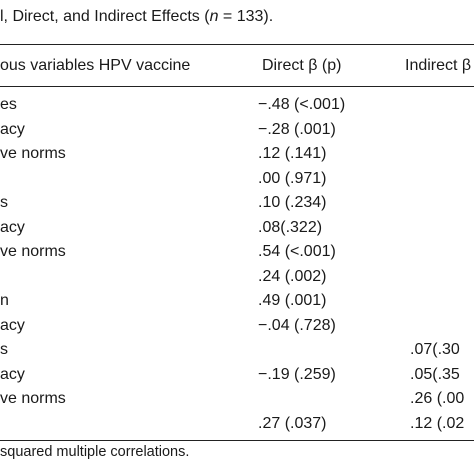 This screenshot has width=474, height=474. What do you see at coordinates (237, 182) in the screenshot?
I see `table-row: .00 (.971)` at bounding box center [237, 182].